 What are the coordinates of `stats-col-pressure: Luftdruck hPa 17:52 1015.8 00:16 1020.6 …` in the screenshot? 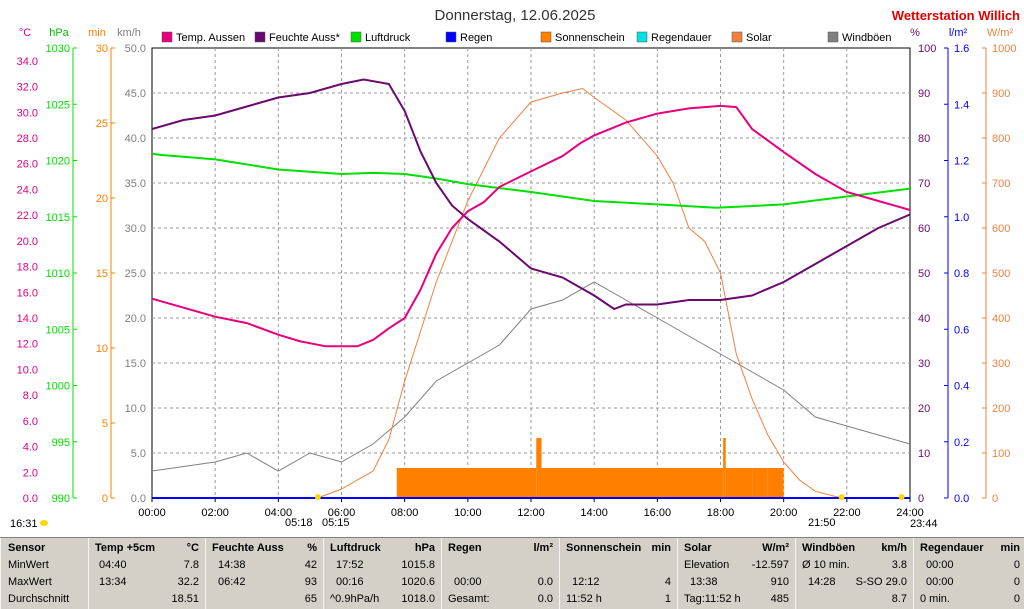 It's located at (382, 573).